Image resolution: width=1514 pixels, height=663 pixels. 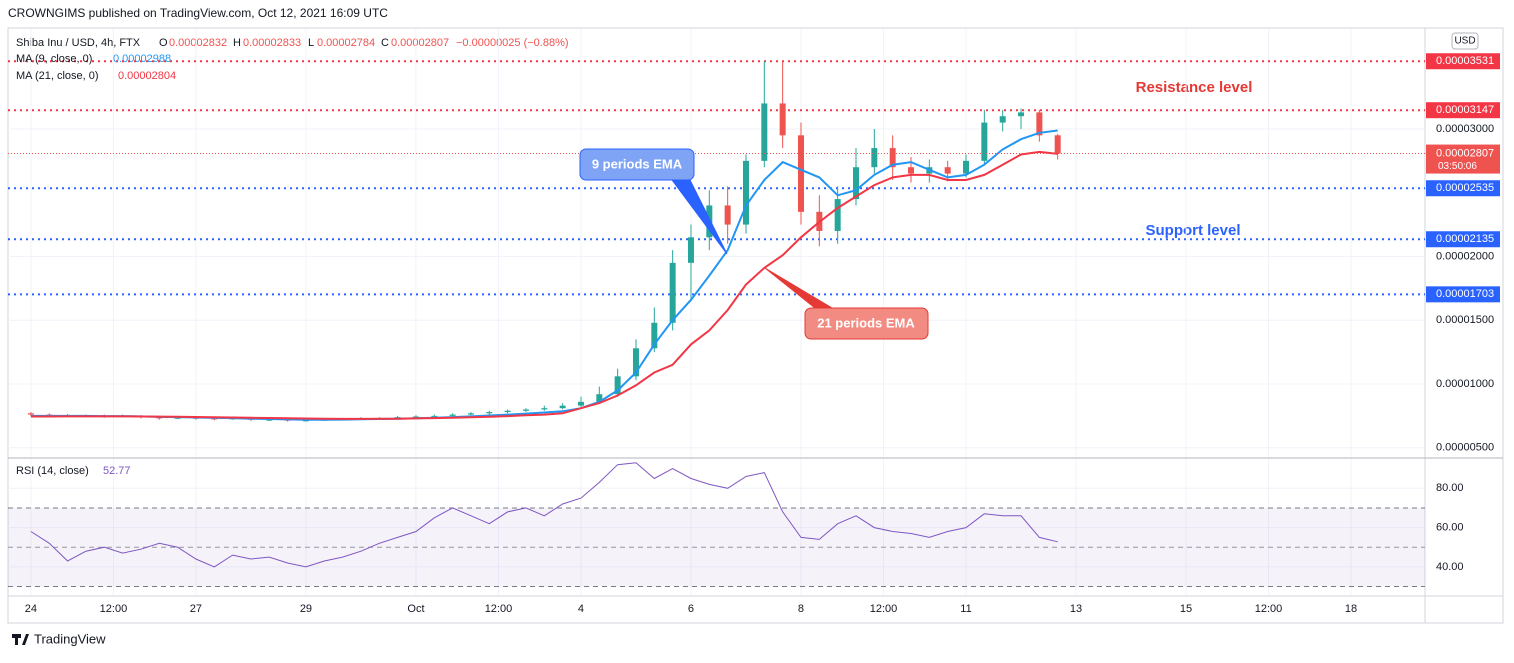 What do you see at coordinates (163, 43) in the screenshot?
I see `ohlc-key: O` at bounding box center [163, 43].